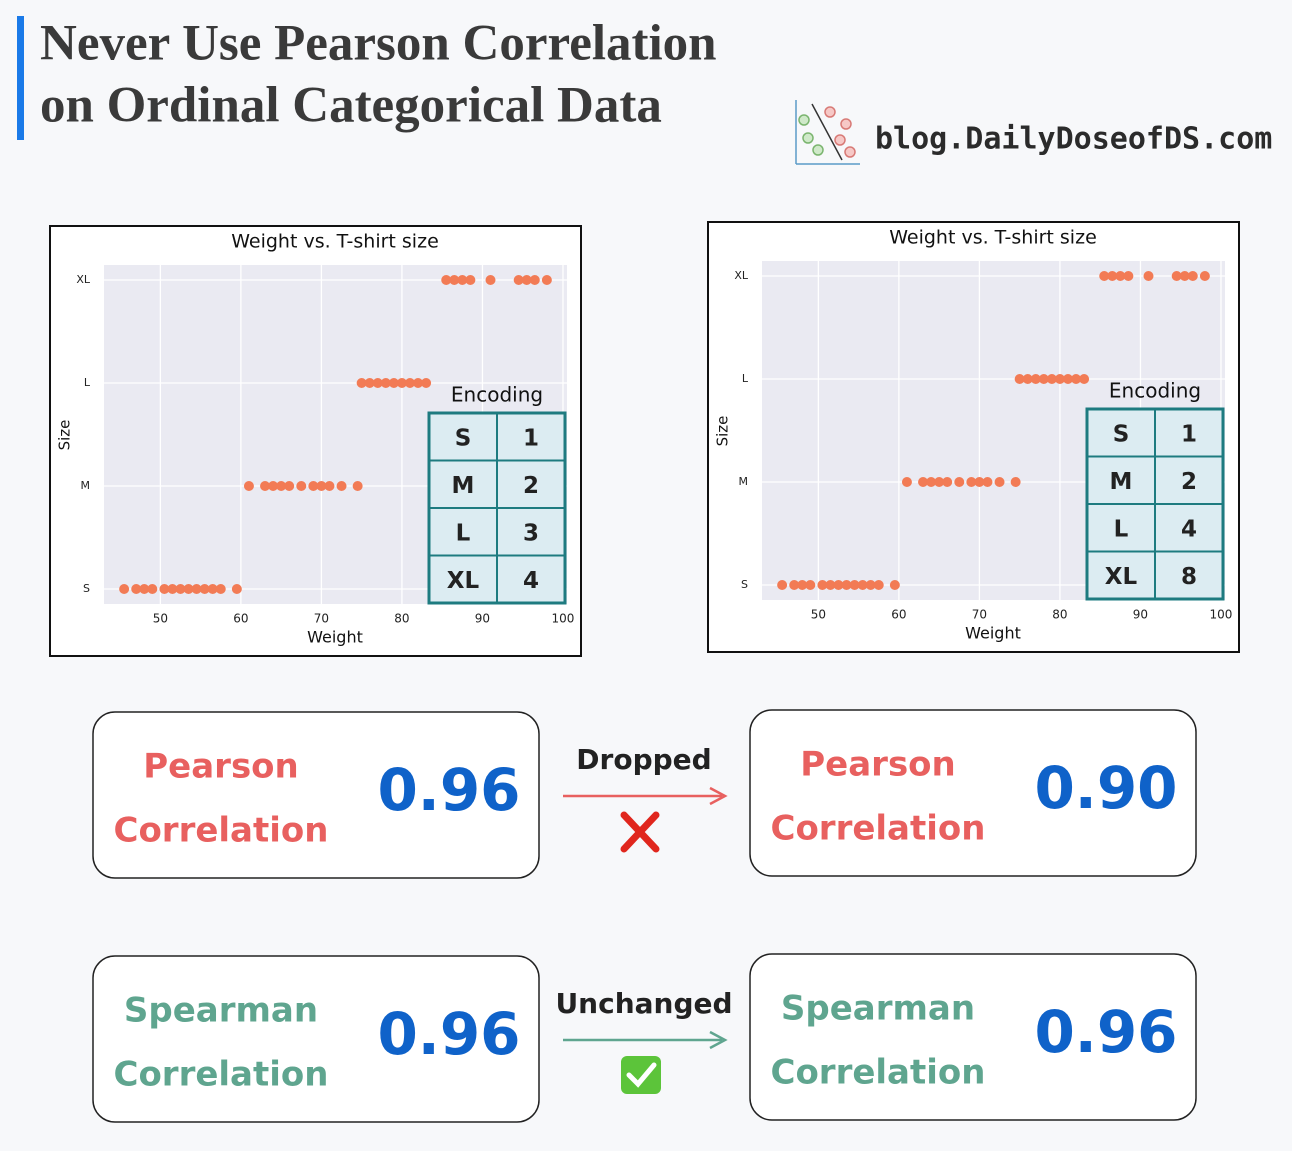  Describe the element at coordinates (351, 106) in the screenshot. I see `title: on Ordinal Categorical Data` at that location.